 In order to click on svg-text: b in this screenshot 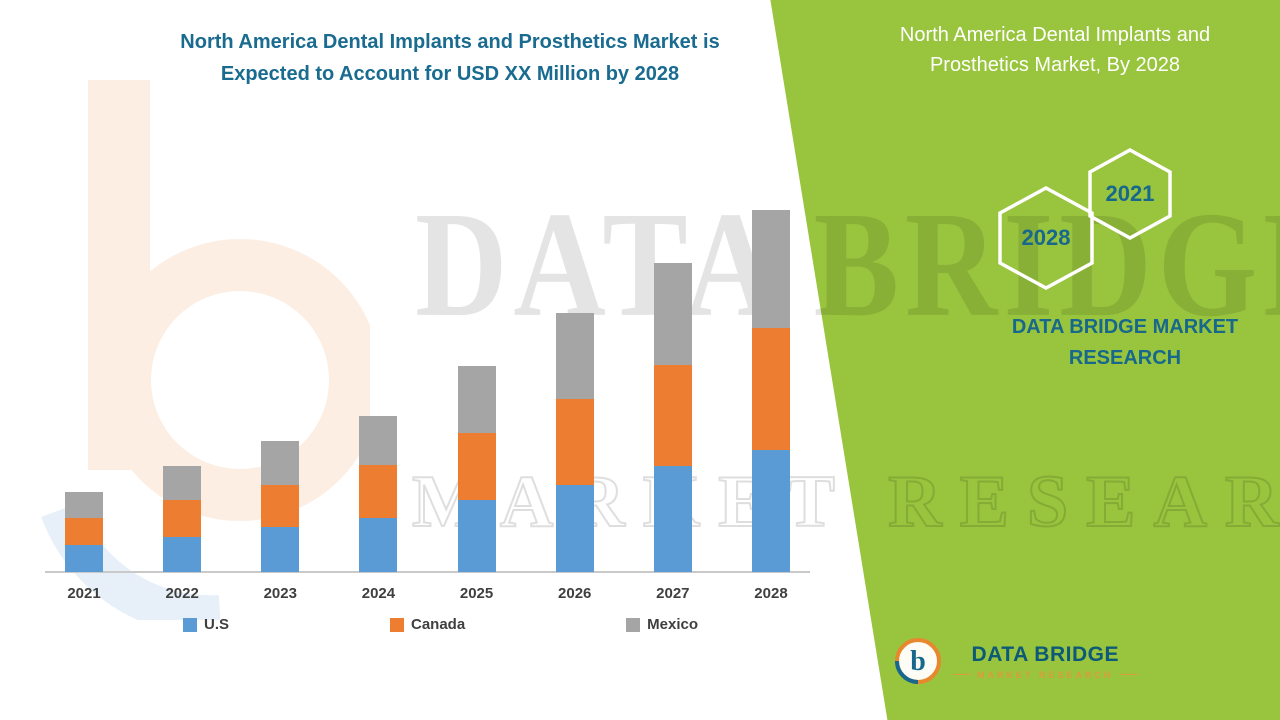, I will do `click(918, 661)`.